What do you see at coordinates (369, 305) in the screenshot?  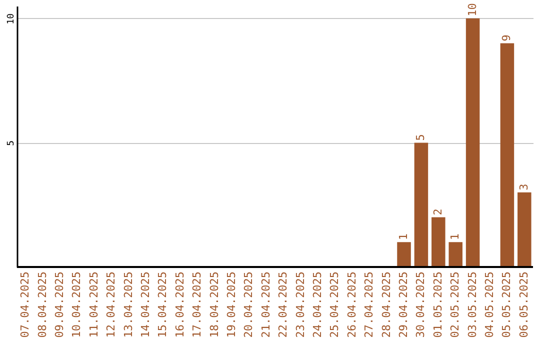 I see `x-tick-label: 27.04.2025` at bounding box center [369, 305].